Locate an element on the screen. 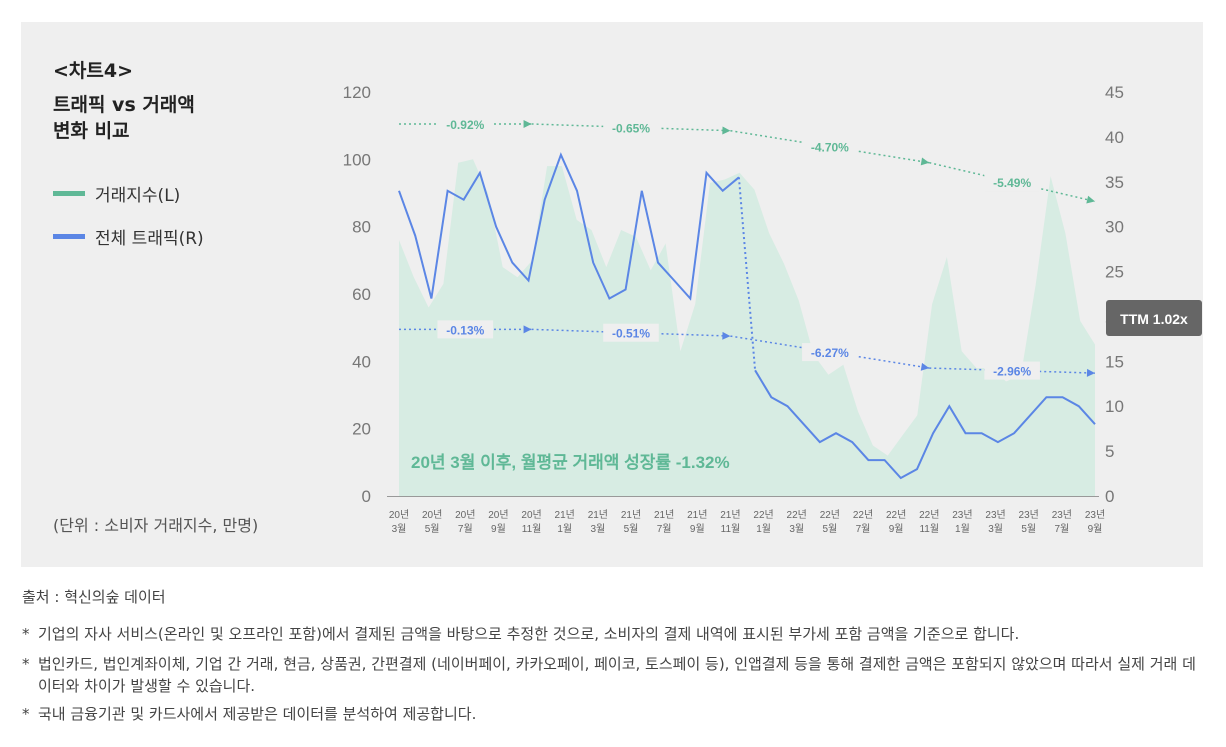 This screenshot has width=1226, height=747. ttm-badge: TTM 1.02x is located at coordinates (1154, 318).